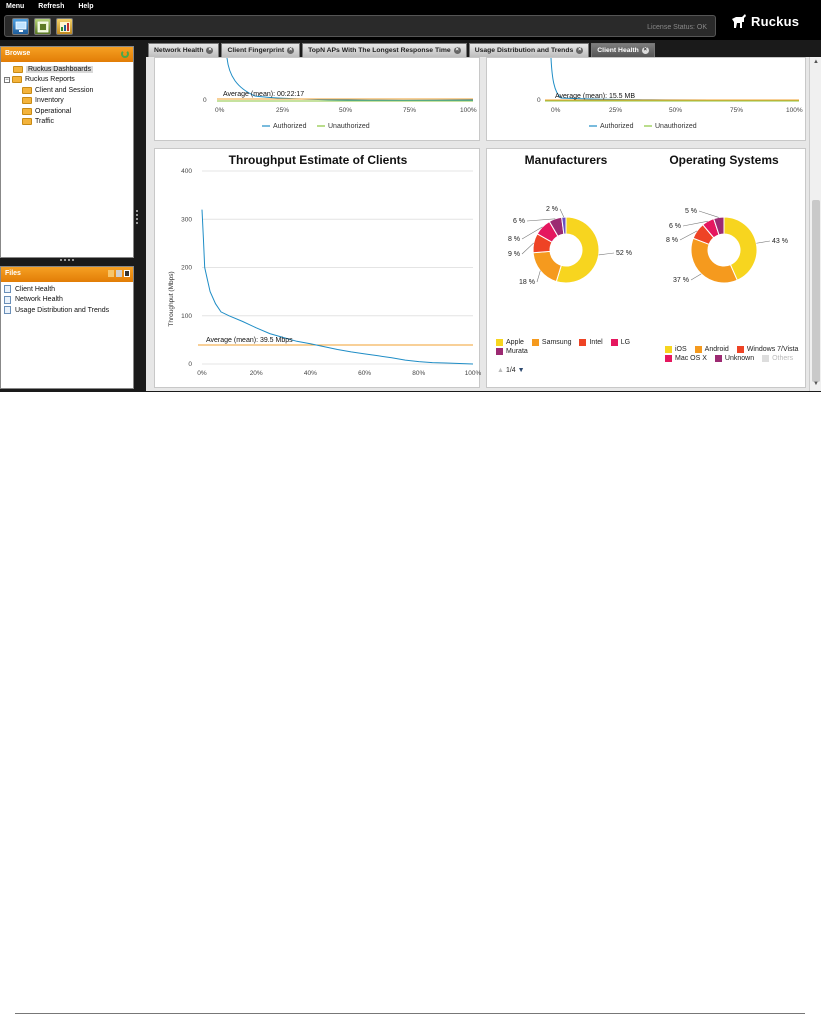 The height and width of the screenshot is (1015, 821). I want to click on tab-label: Network Health, so click(179, 50).